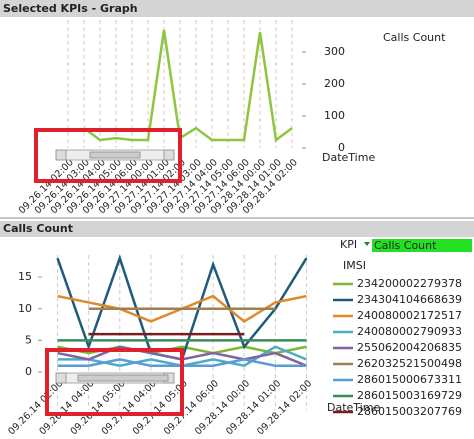 This screenshot has width=474, height=439. I want to click on dropdown-arrow, so click(367, 244).